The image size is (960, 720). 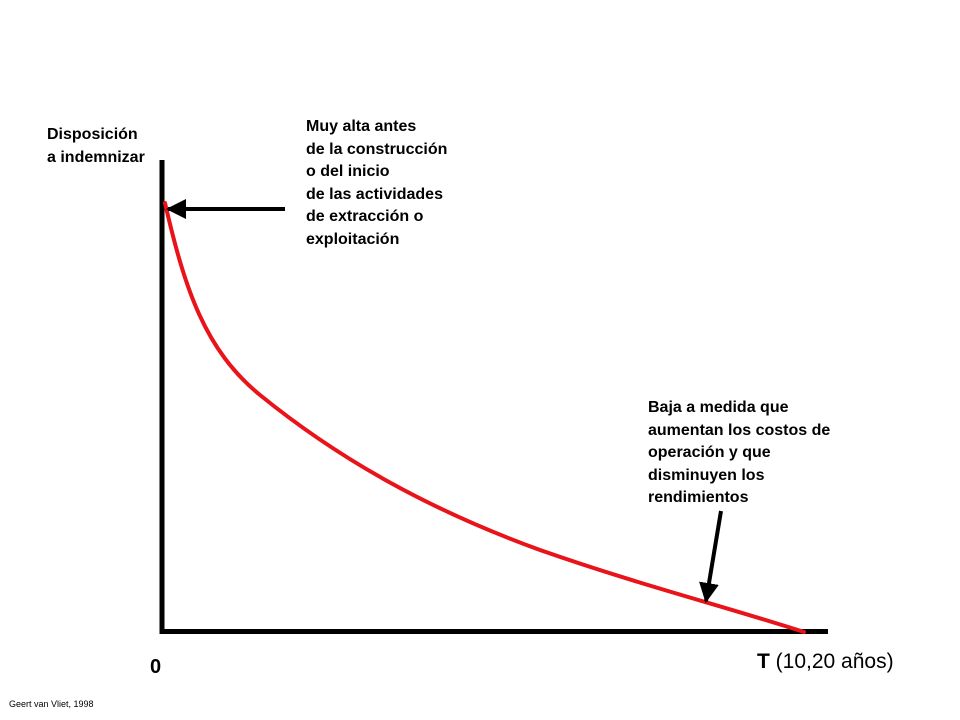 What do you see at coordinates (92, 134) in the screenshot?
I see `y-axis-label-line: Disposición` at bounding box center [92, 134].